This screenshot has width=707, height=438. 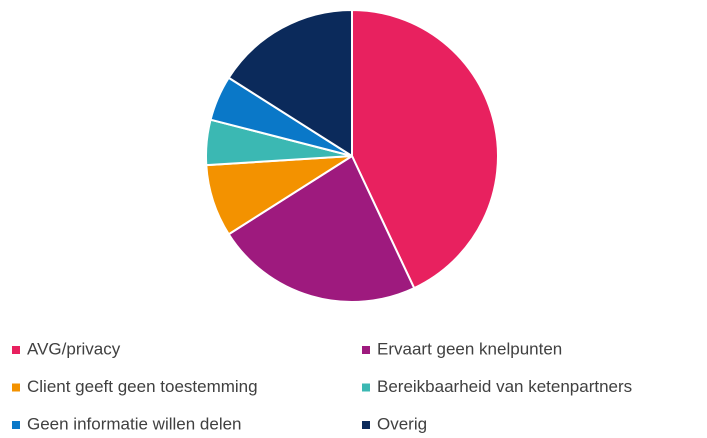 What do you see at coordinates (469, 348) in the screenshot?
I see `legend-label: Ervaart geen knelpunten` at bounding box center [469, 348].